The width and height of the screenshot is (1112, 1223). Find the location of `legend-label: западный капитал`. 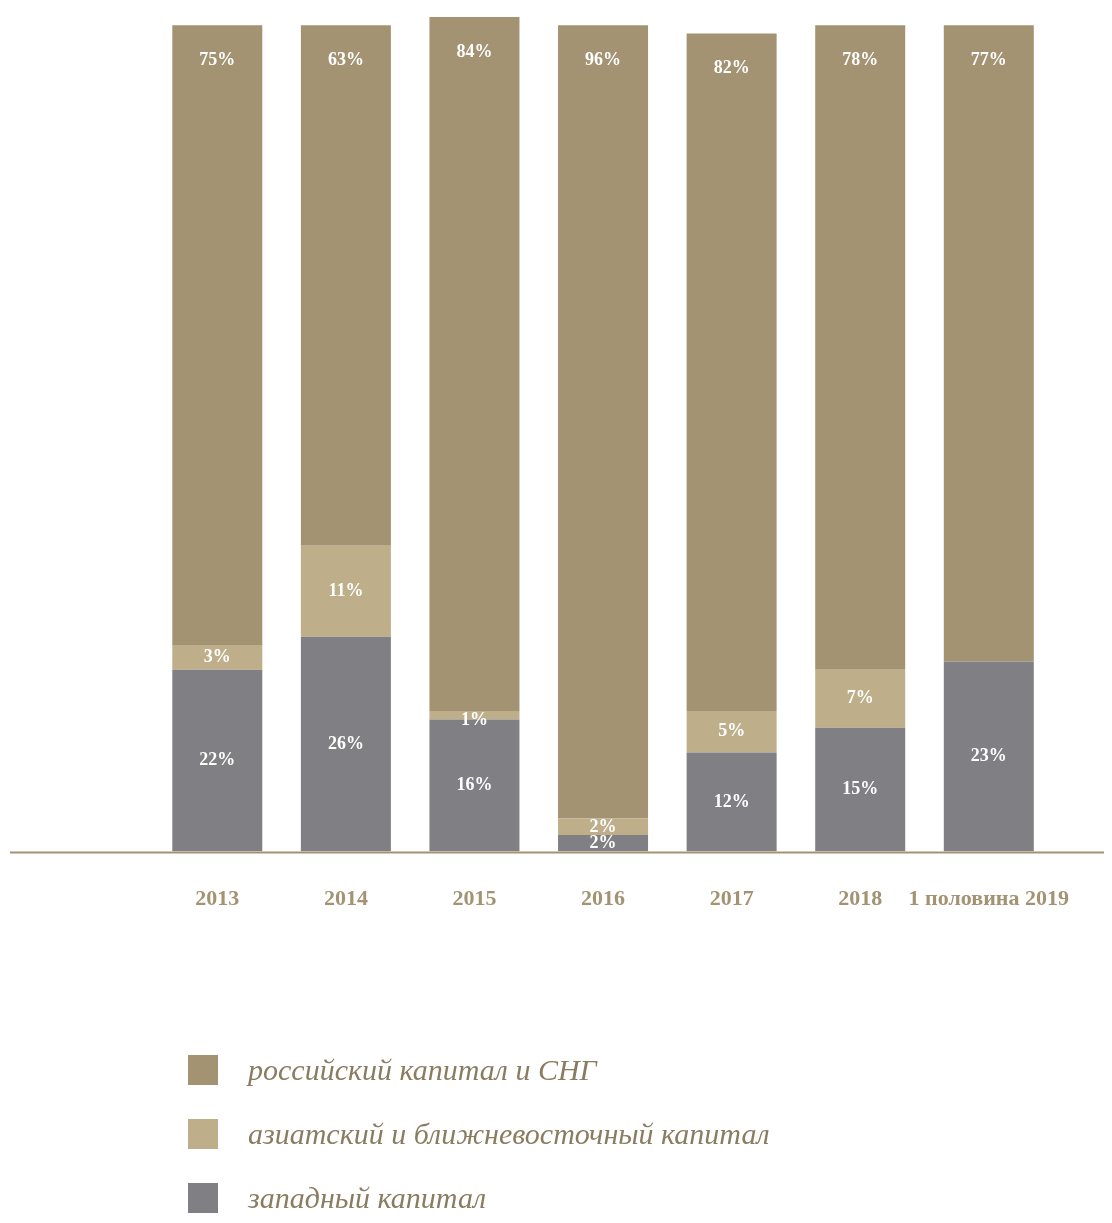

legend-label: западный капитал is located at coordinates (367, 1198).